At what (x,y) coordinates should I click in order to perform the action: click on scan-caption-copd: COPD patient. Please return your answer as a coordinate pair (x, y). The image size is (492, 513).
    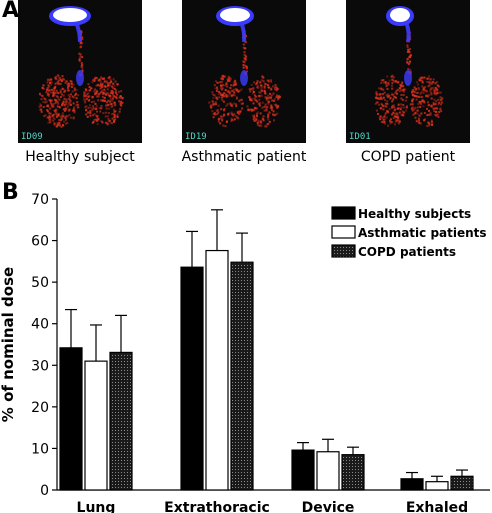
    Looking at the image, I should click on (408, 157).